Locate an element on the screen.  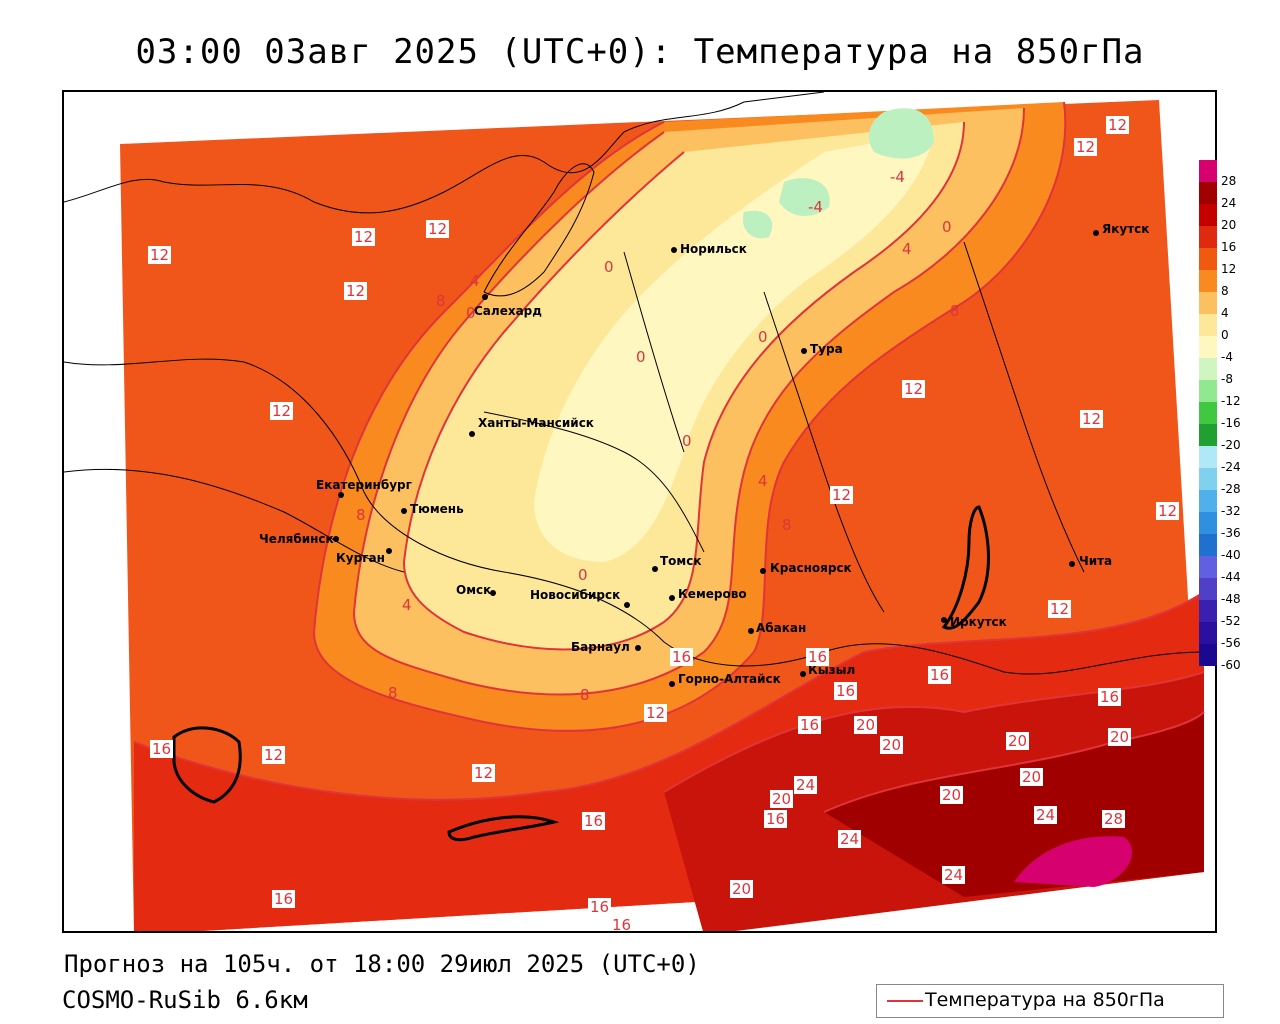
color-scale is located at coordinates (1208, 413).